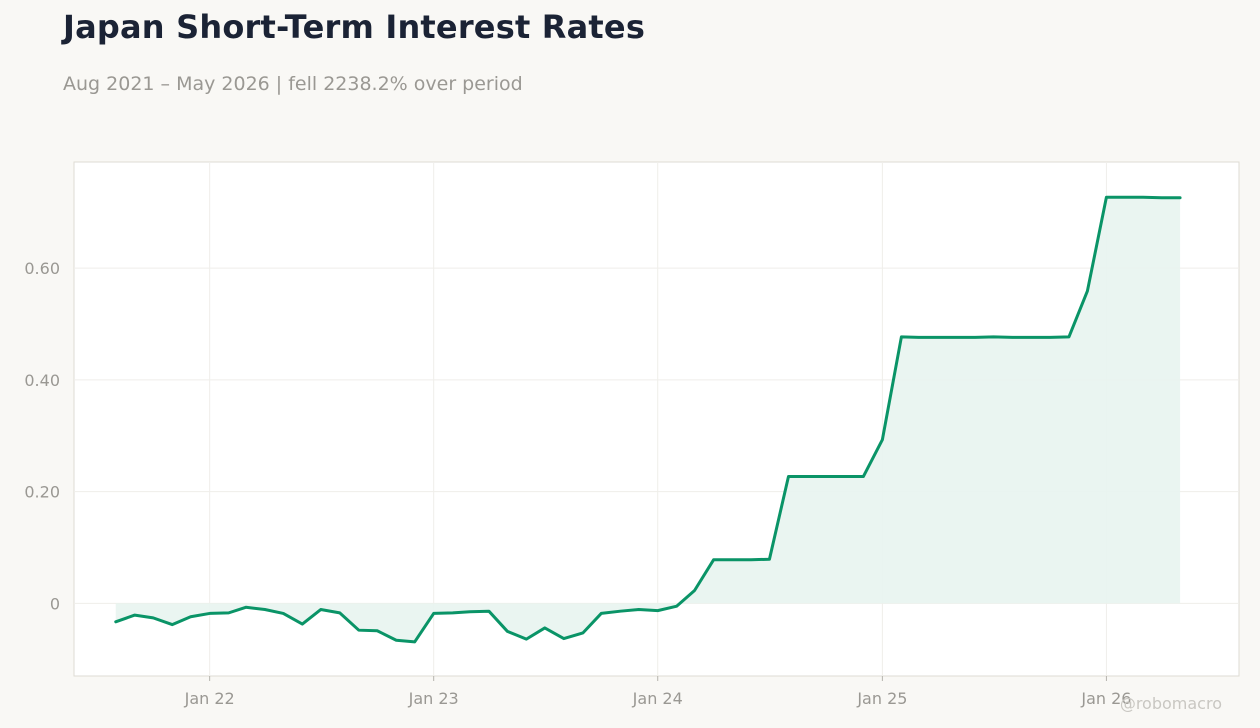 Image resolution: width=1260 pixels, height=728 pixels. What do you see at coordinates (42, 268) in the screenshot?
I see `y-tick-label: 0.60` at bounding box center [42, 268].